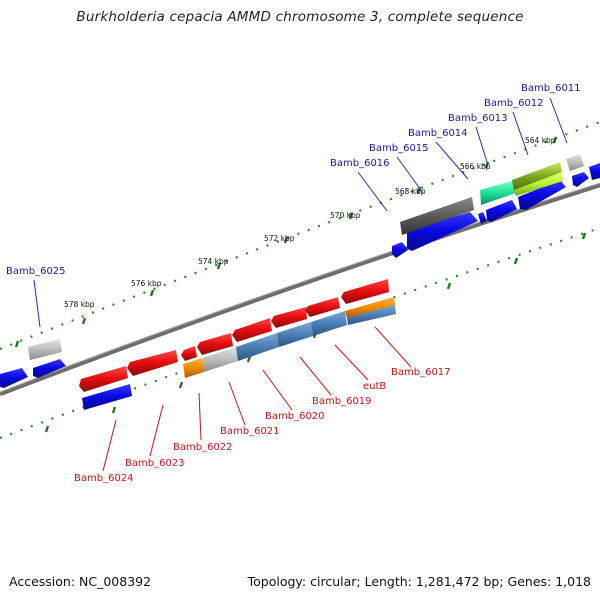 This screenshot has width=600, height=600. What do you see at coordinates (342, 401) in the screenshot?
I see `gene-label-bamb-6019: Bamb_6019` at bounding box center [342, 401].